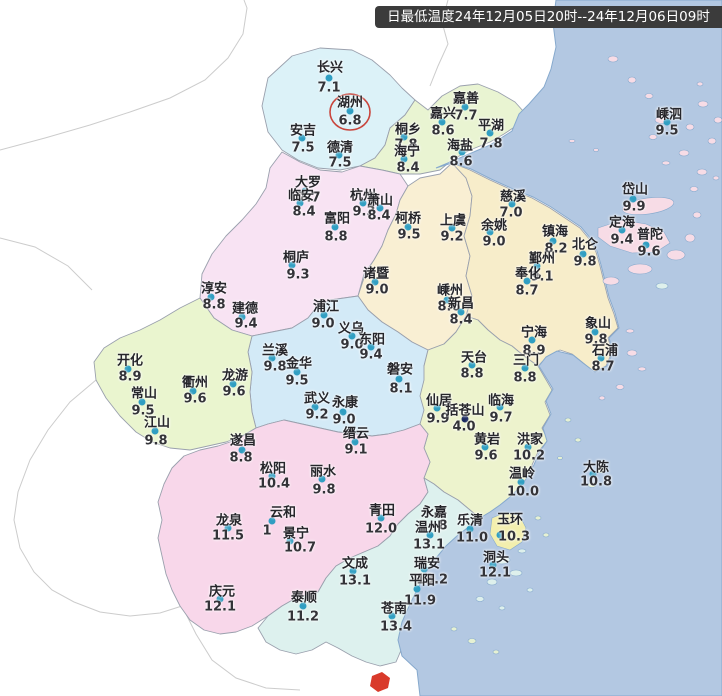  What do you see at coordinates (442, 129) in the screenshot?
I see `region-jiaxing` at bounding box center [442, 129].